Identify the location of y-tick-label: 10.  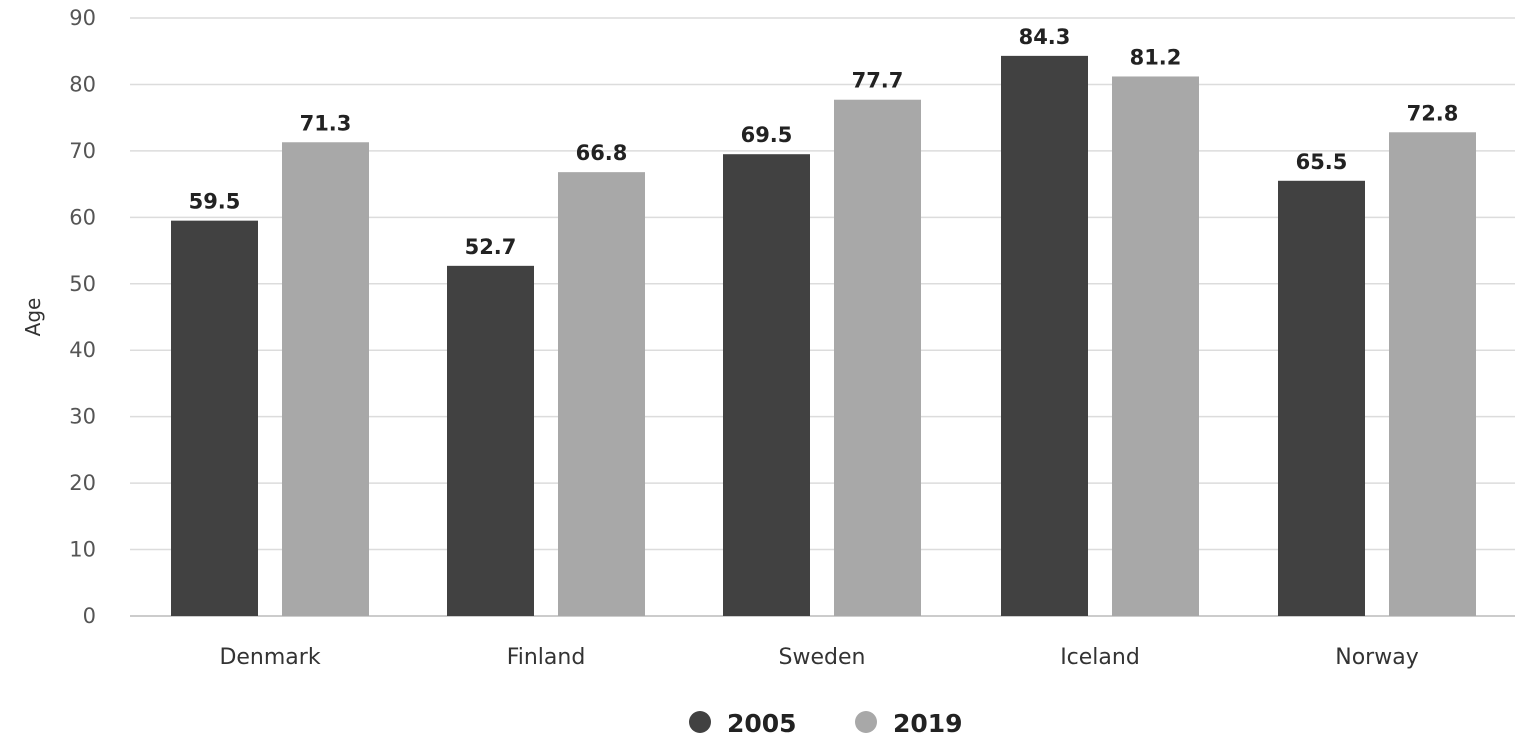
(82, 550).